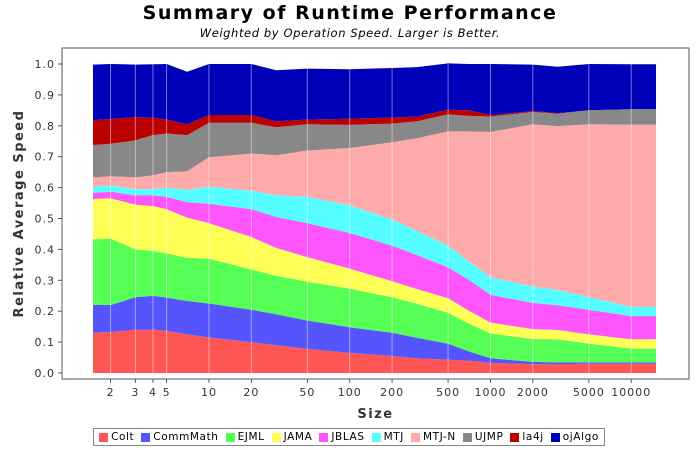  I want to click on x-axis-title: Size, so click(375, 414).